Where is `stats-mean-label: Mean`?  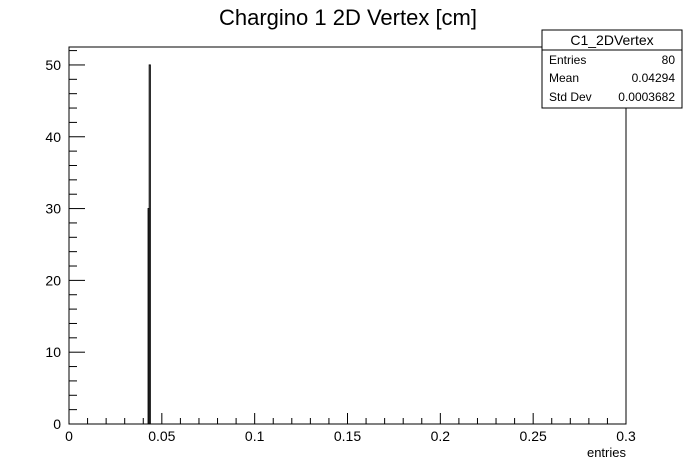
stats-mean-label: Mean is located at coordinates (564, 78).